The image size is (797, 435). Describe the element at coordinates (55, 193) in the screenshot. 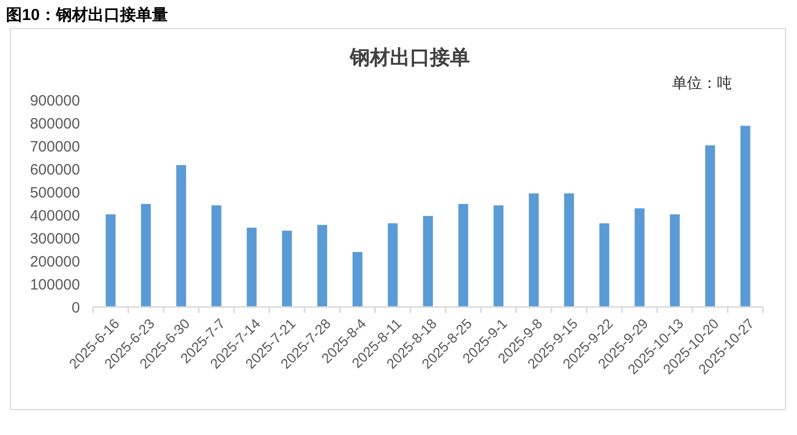

I see `y-tick-label: 500000` at that location.